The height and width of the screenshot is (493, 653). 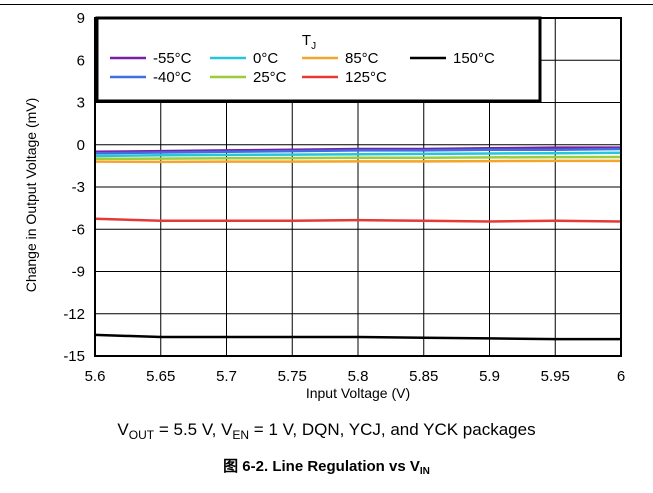 What do you see at coordinates (78, 272) in the screenshot?
I see `y-tick-label: -9` at bounding box center [78, 272].